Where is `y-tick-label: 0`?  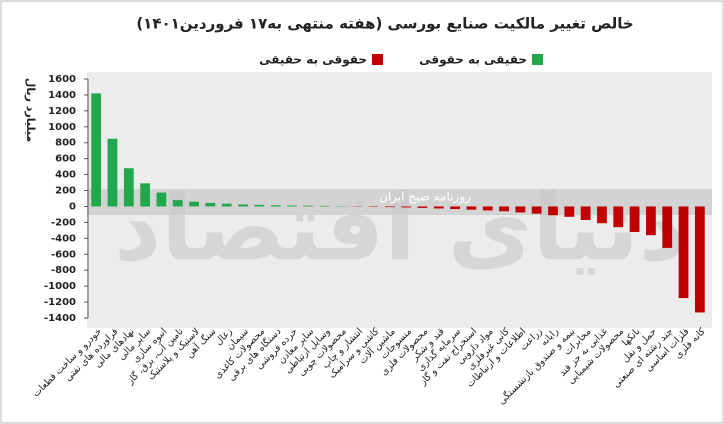
y-tick-label: 0 is located at coordinates (72, 206).